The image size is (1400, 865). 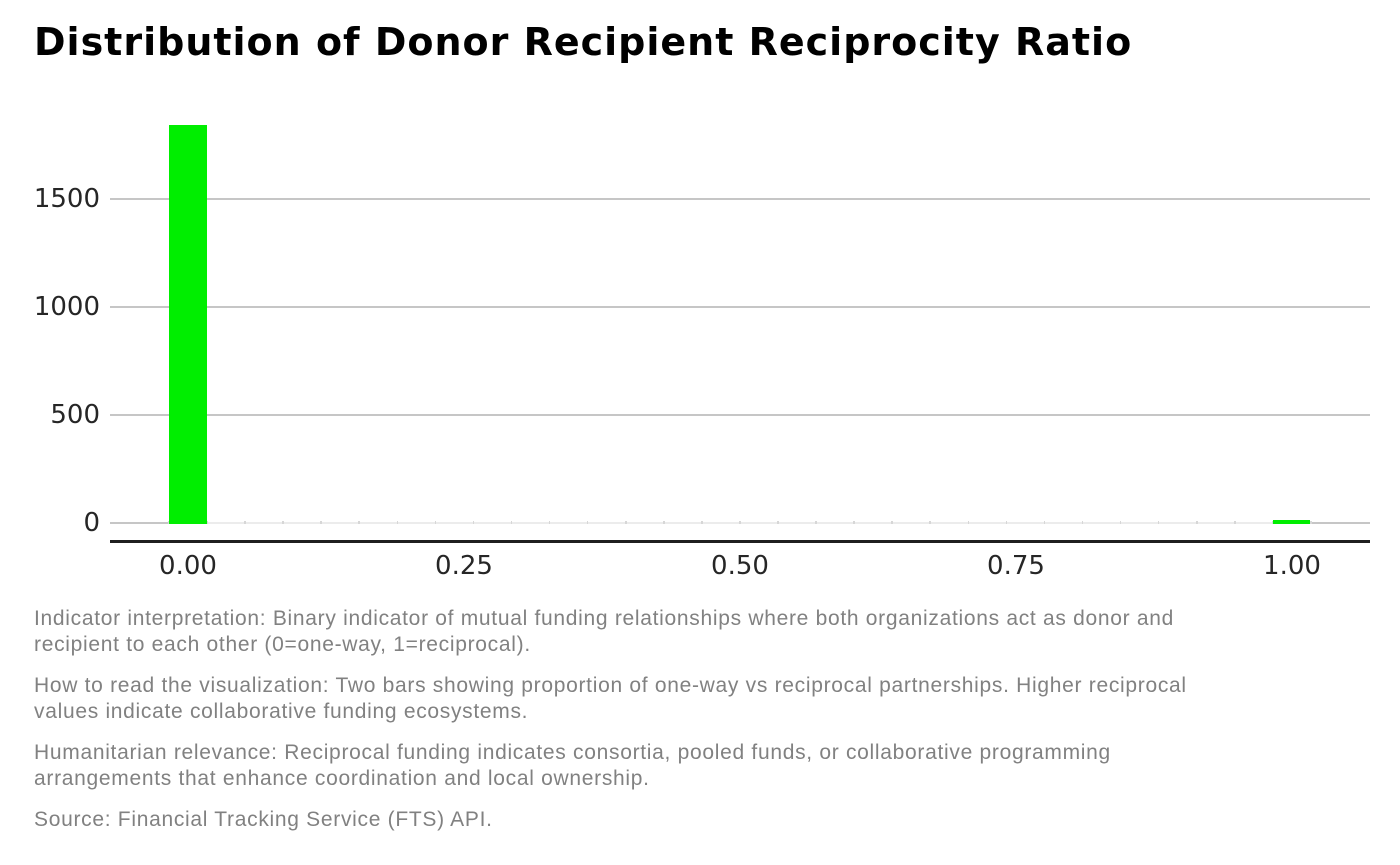 I want to click on y-tick-label: 0, so click(x=91, y=523).